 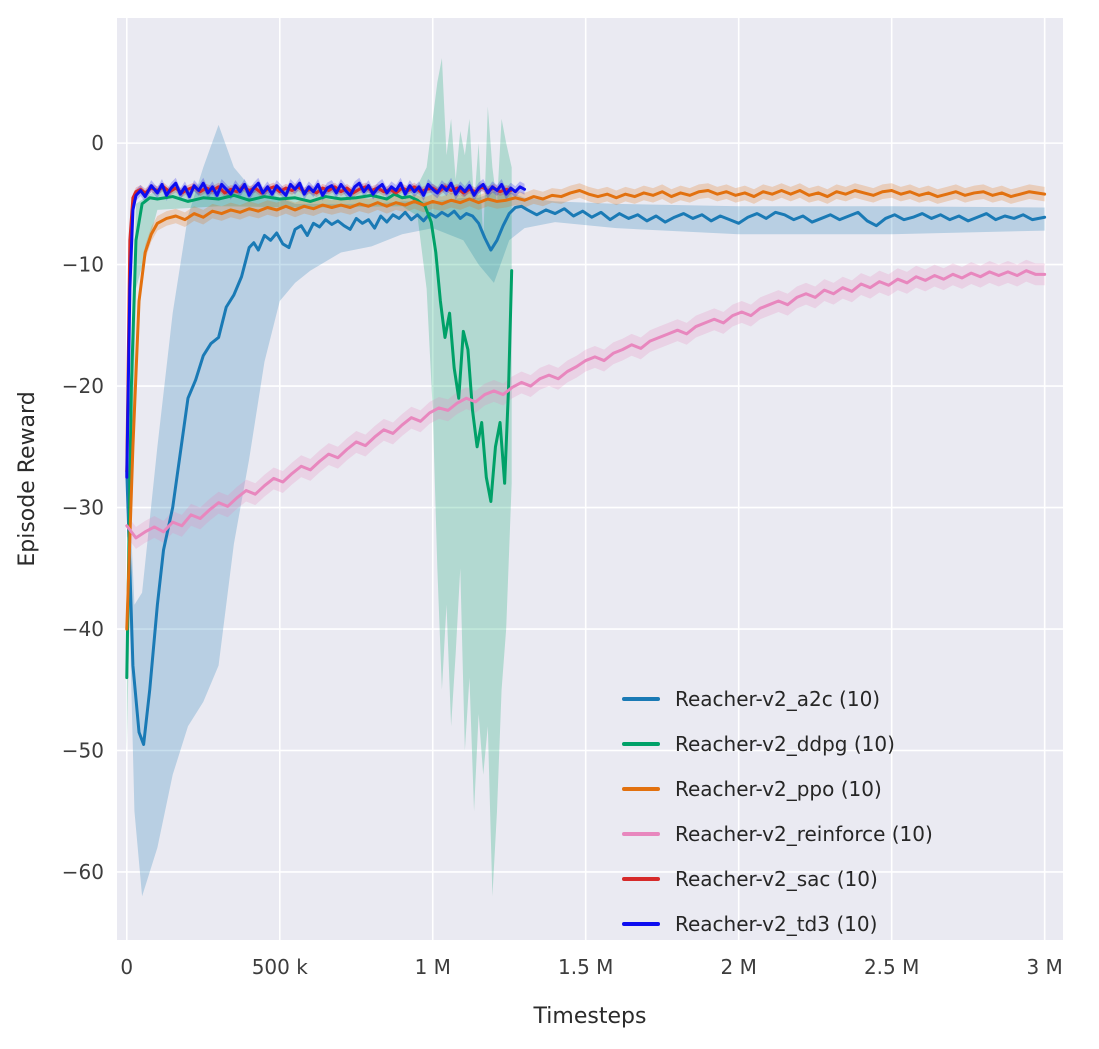 What do you see at coordinates (326, 330) in the screenshot?
I see `series-line` at bounding box center [326, 330].